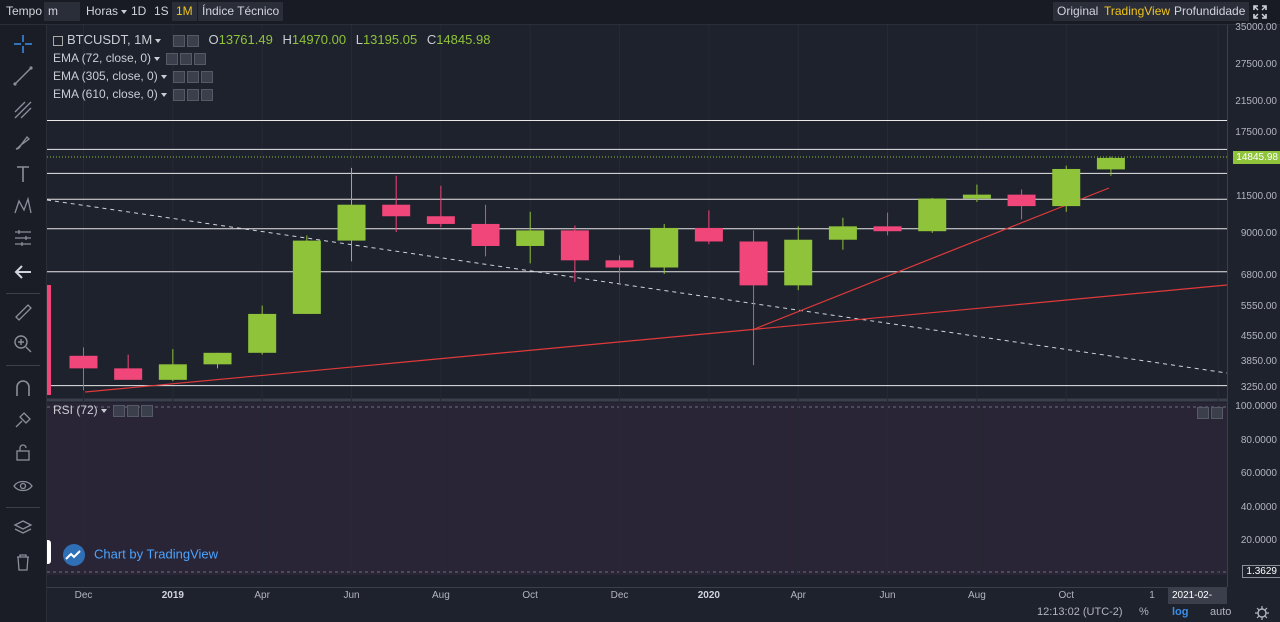 This screenshot has width=1280, height=622. Describe the element at coordinates (431, 39) in the screenshot. I see `close-label: C` at that location.